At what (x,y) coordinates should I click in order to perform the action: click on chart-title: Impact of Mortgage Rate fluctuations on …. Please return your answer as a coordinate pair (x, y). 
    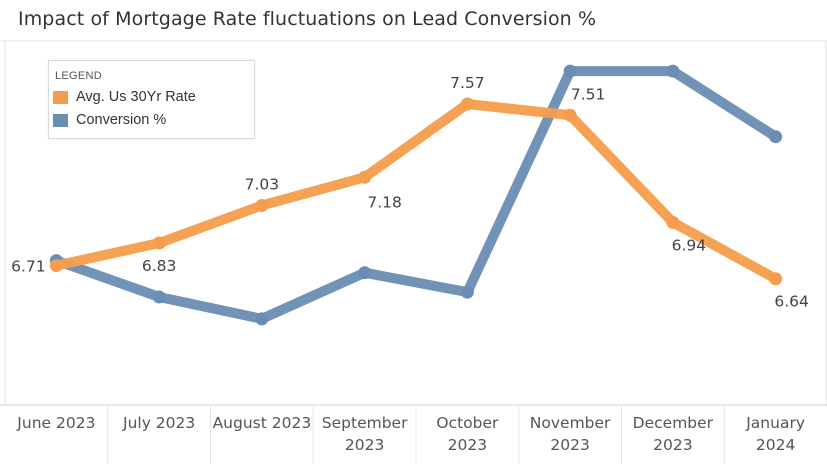
    Looking at the image, I should click on (307, 19).